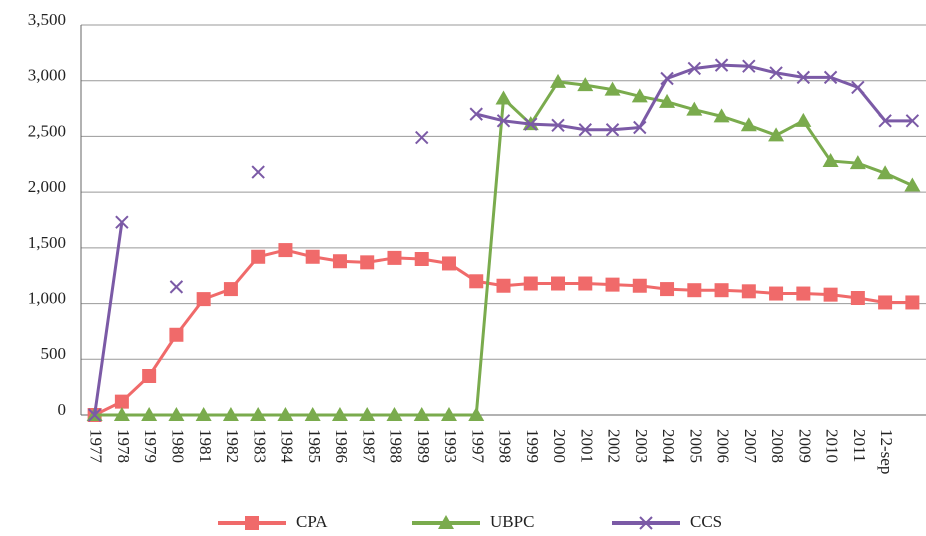 The height and width of the screenshot is (536, 926). What do you see at coordinates (47, 75) in the screenshot?
I see `y-tick-label: 3,000` at bounding box center [47, 75].